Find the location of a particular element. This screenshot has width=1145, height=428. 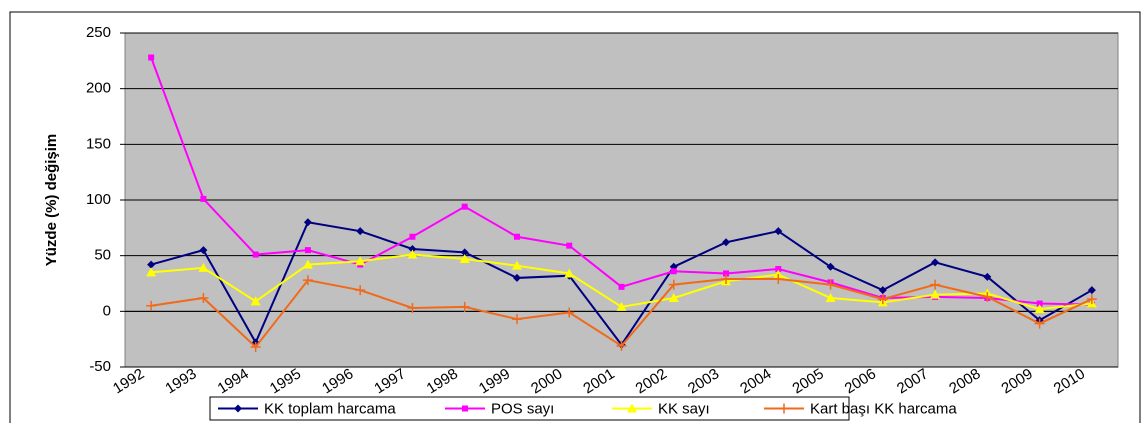

legend-label: KK sayı is located at coordinates (684, 408).